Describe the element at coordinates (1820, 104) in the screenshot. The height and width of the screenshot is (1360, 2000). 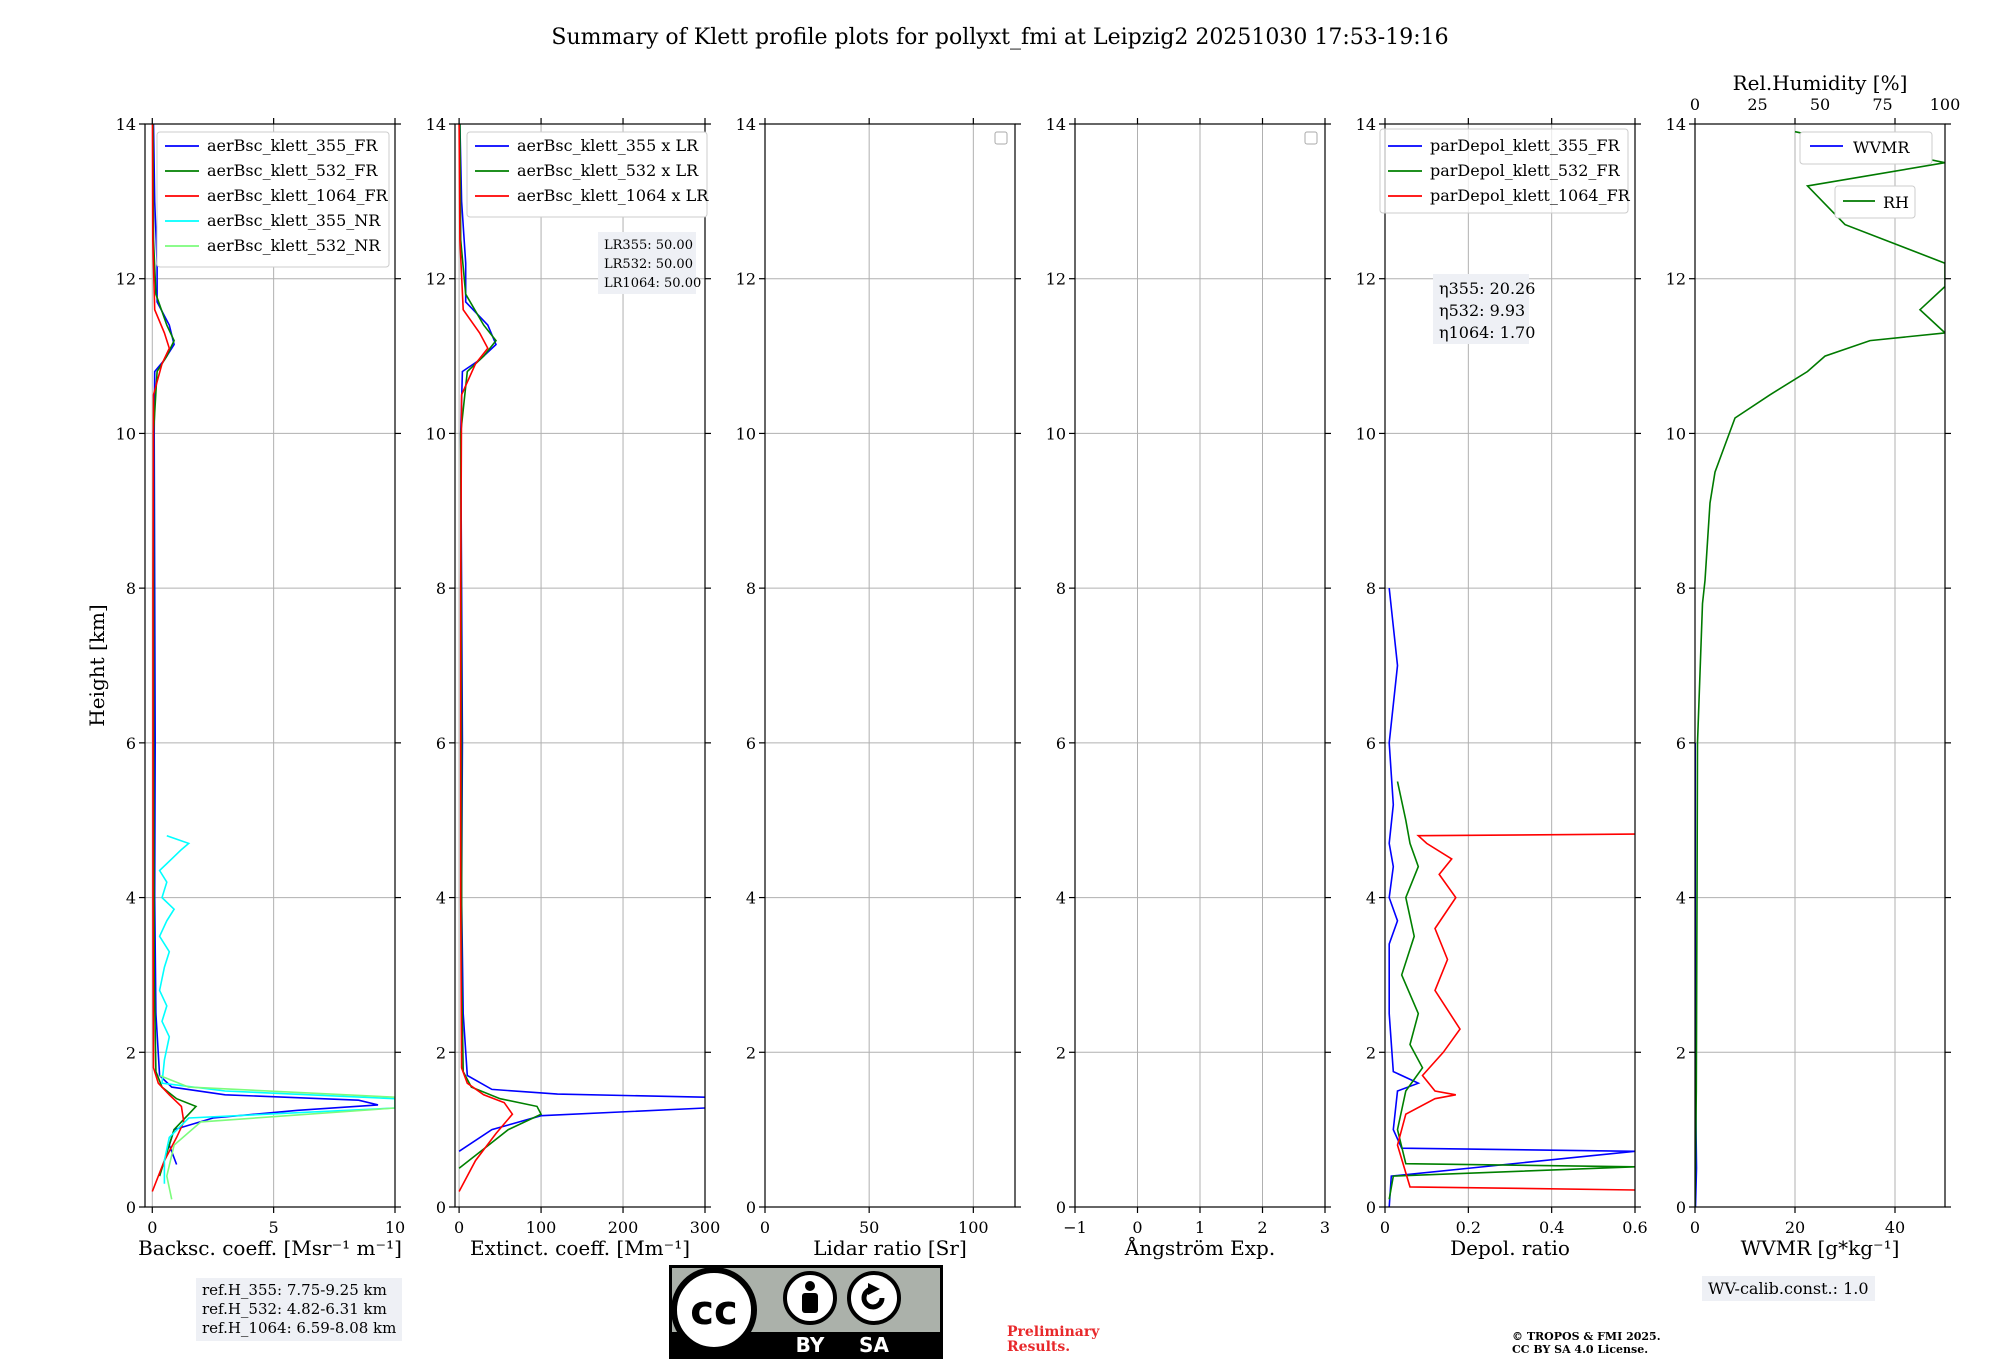
I see `top-x-tick-label: 50` at that location.